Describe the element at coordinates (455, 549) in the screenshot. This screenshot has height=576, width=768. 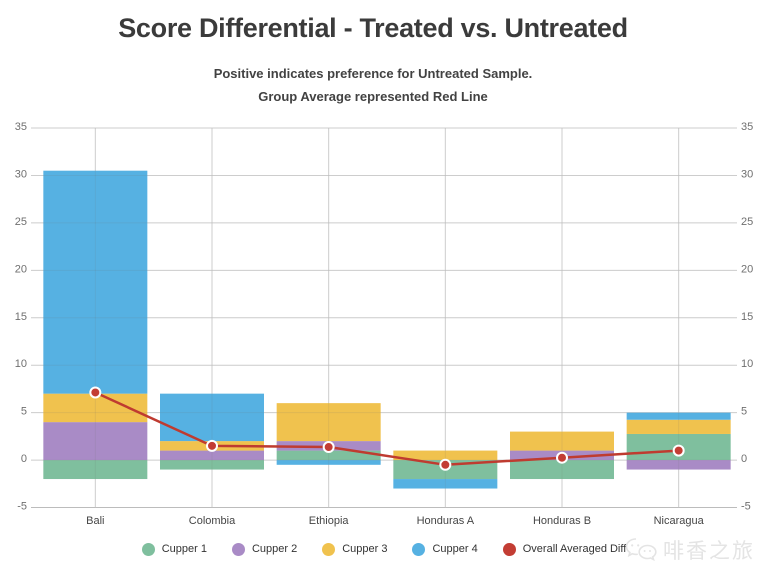
I see `legend-label: Cupper 4` at that location.